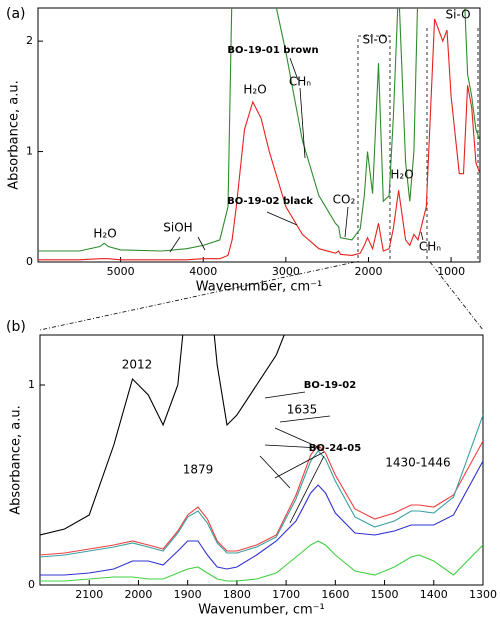  Describe the element at coordinates (335, 448) in the screenshot. I see `annotation: BO-24-05` at that location.